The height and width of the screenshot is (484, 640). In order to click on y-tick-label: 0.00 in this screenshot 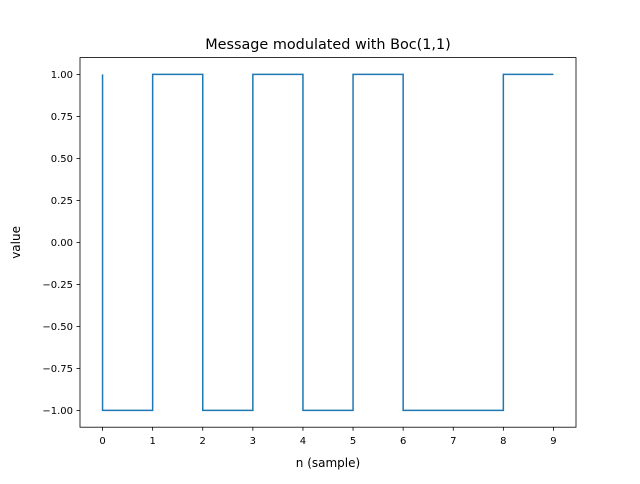, I will do `click(62, 243)`.